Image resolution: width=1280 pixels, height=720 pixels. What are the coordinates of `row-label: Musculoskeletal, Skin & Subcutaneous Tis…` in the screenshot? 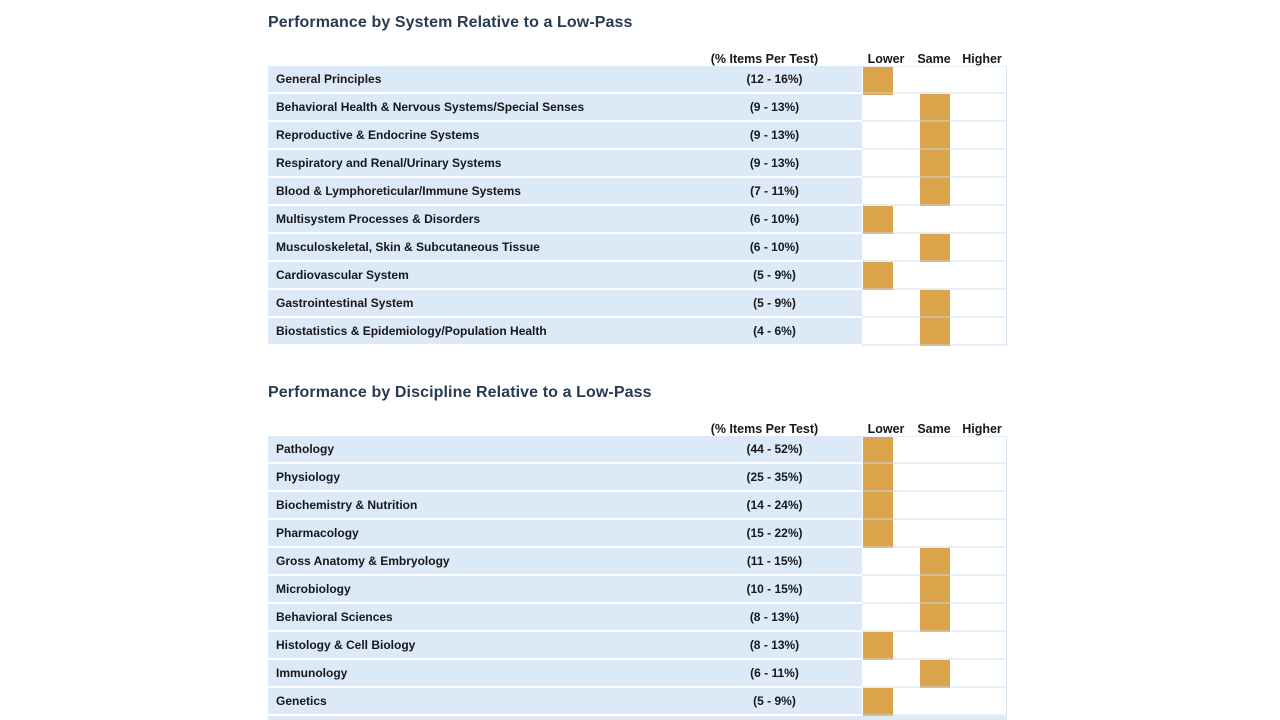 It's located at (477, 248).